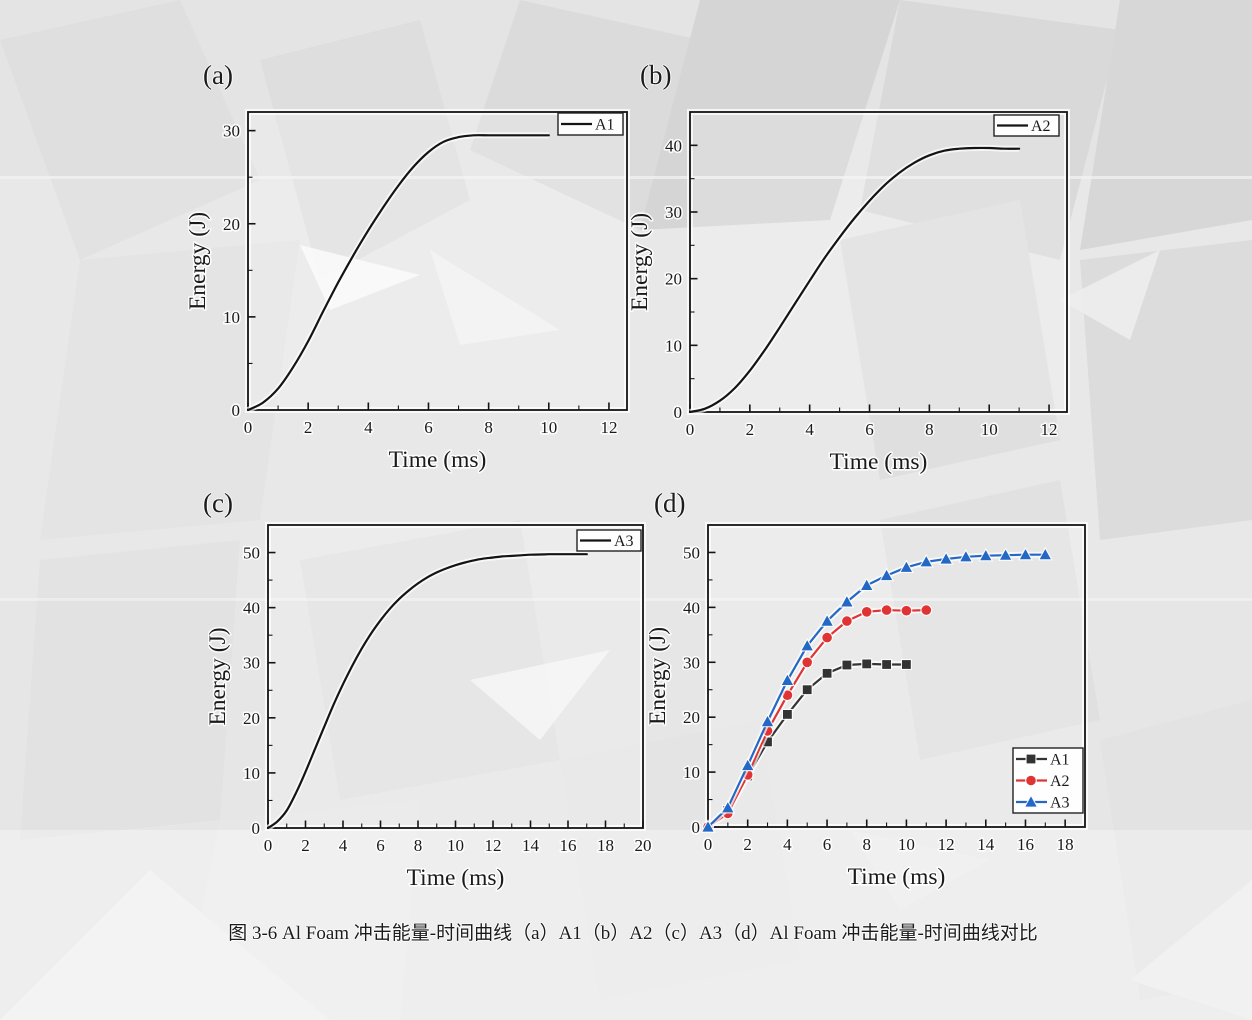  Describe the element at coordinates (854, 279) in the screenshot. I see `series-A2` at that location.